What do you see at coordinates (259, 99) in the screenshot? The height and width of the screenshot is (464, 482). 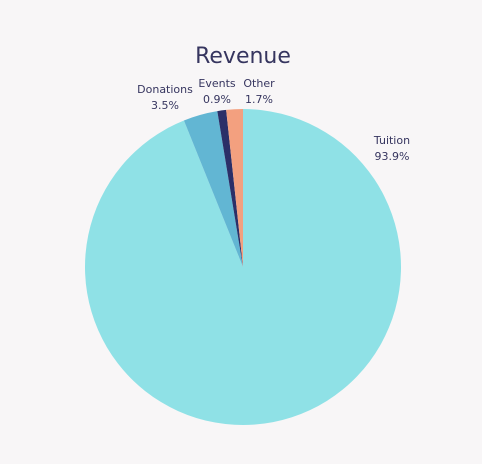 I see `slice-value-other: 1.7%` at bounding box center [259, 99].